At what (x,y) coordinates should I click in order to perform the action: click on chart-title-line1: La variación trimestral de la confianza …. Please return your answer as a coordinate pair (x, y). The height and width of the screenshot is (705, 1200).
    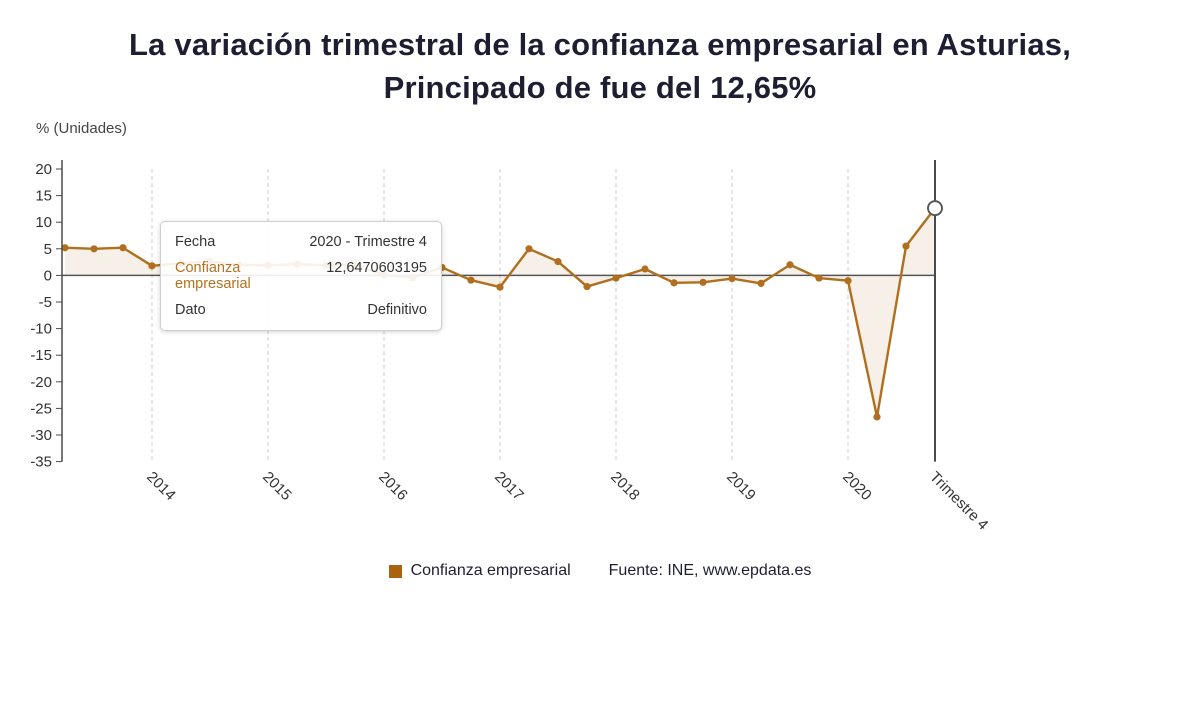
    Looking at the image, I should click on (600, 44).